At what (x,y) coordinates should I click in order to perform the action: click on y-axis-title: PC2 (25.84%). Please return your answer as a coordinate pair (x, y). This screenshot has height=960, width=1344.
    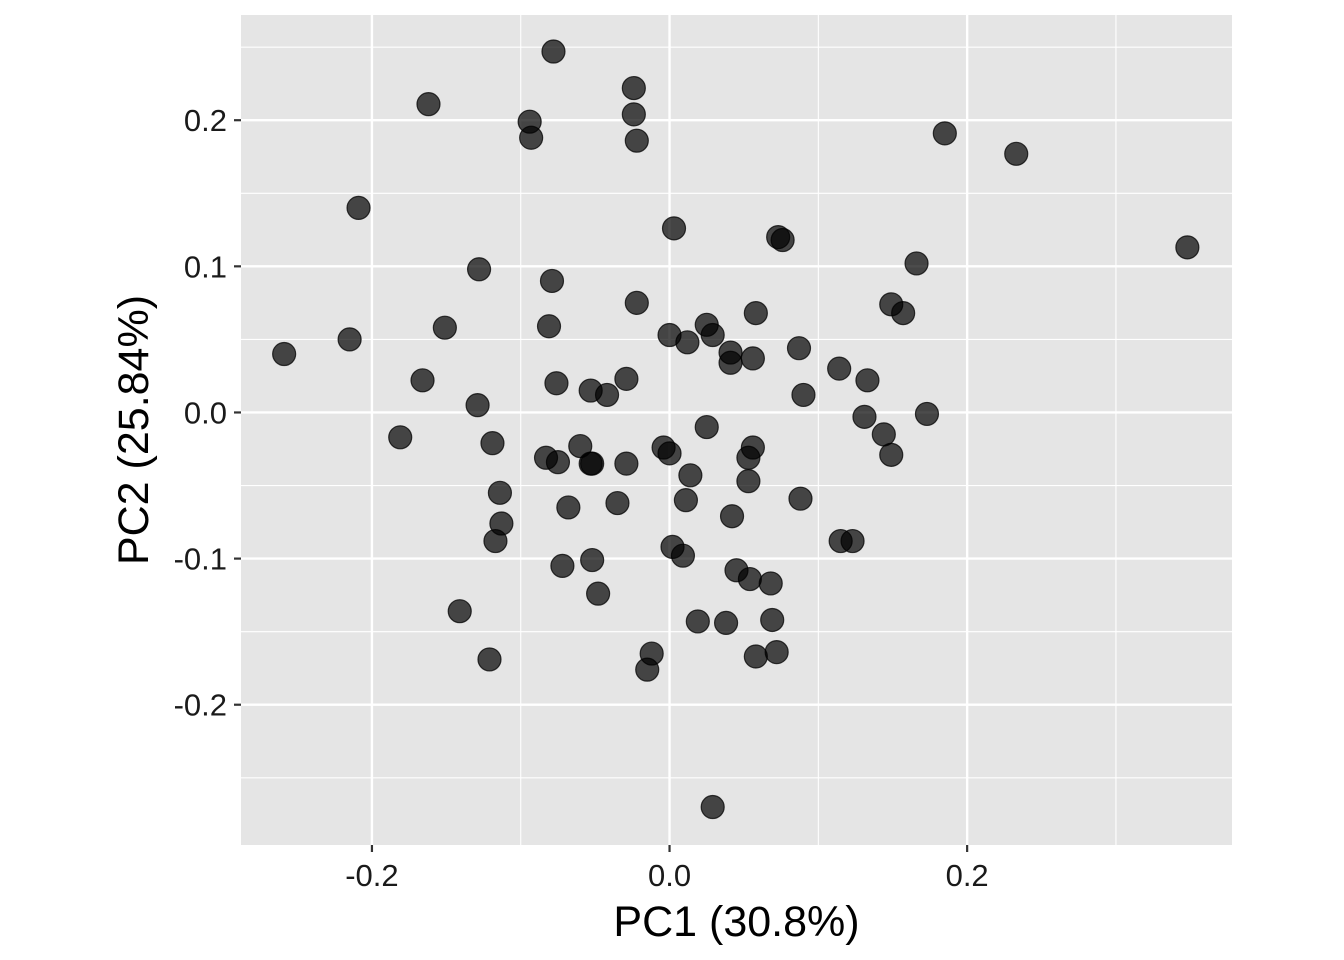
    Looking at the image, I should click on (134, 430).